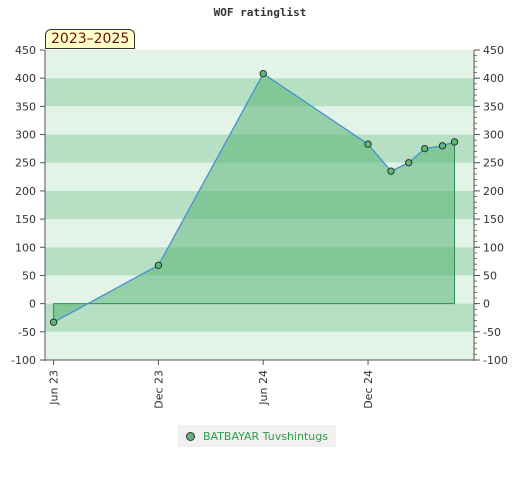 Image resolution: width=520 pixels, height=480 pixels. Describe the element at coordinates (25, 247) in the screenshot. I see `y-tick-label-left: 100` at that location.